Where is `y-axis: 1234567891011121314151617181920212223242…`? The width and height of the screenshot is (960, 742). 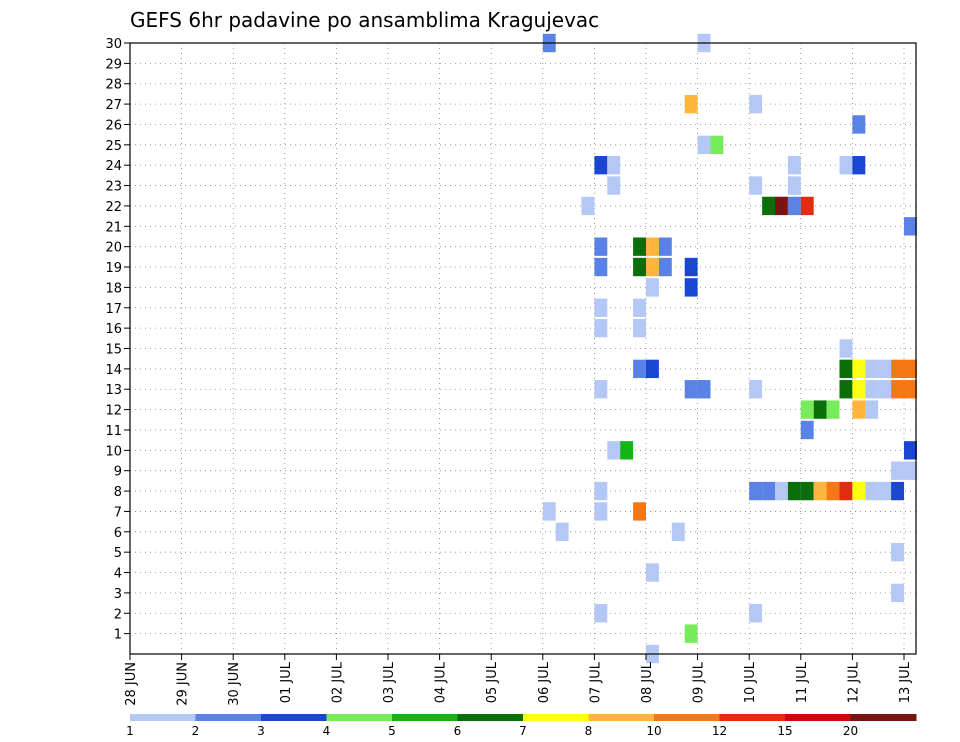
y-axis: 1234567891011121314151617181920212223242… is located at coordinates (117, 340).